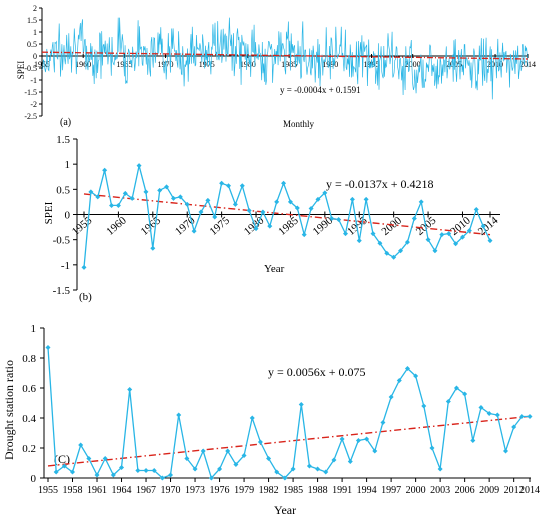 The width and height of the screenshot is (550, 517). I want to click on panel-a-y-tick-label: -2, so click(33, 104).